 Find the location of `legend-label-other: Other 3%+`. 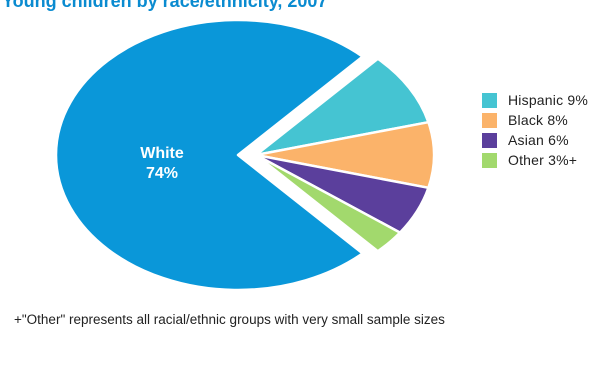

legend-label-other: Other 3%+ is located at coordinates (543, 160).